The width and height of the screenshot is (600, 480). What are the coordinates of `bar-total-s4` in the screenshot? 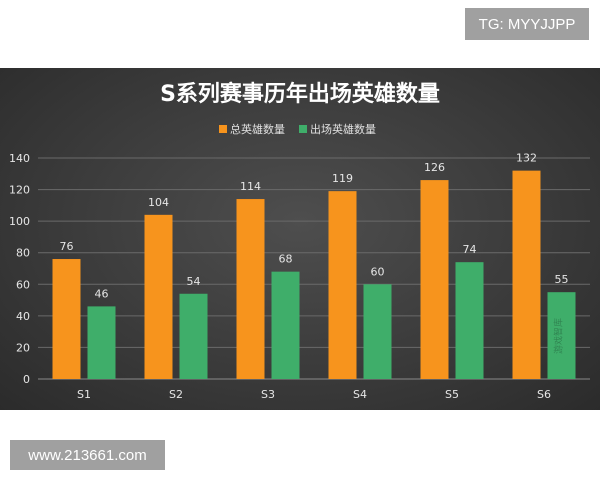 It's located at (342, 285).